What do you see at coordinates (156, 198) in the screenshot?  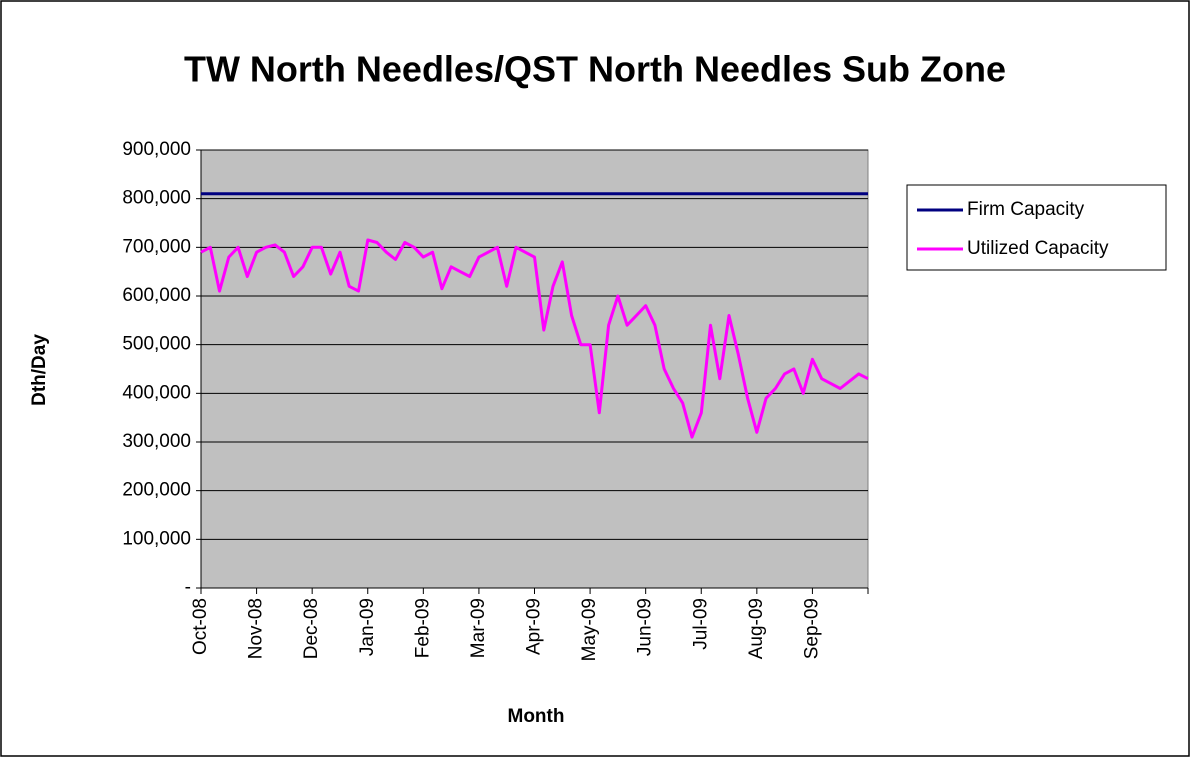 I see `y-tick-label: 800,000` at bounding box center [156, 198].